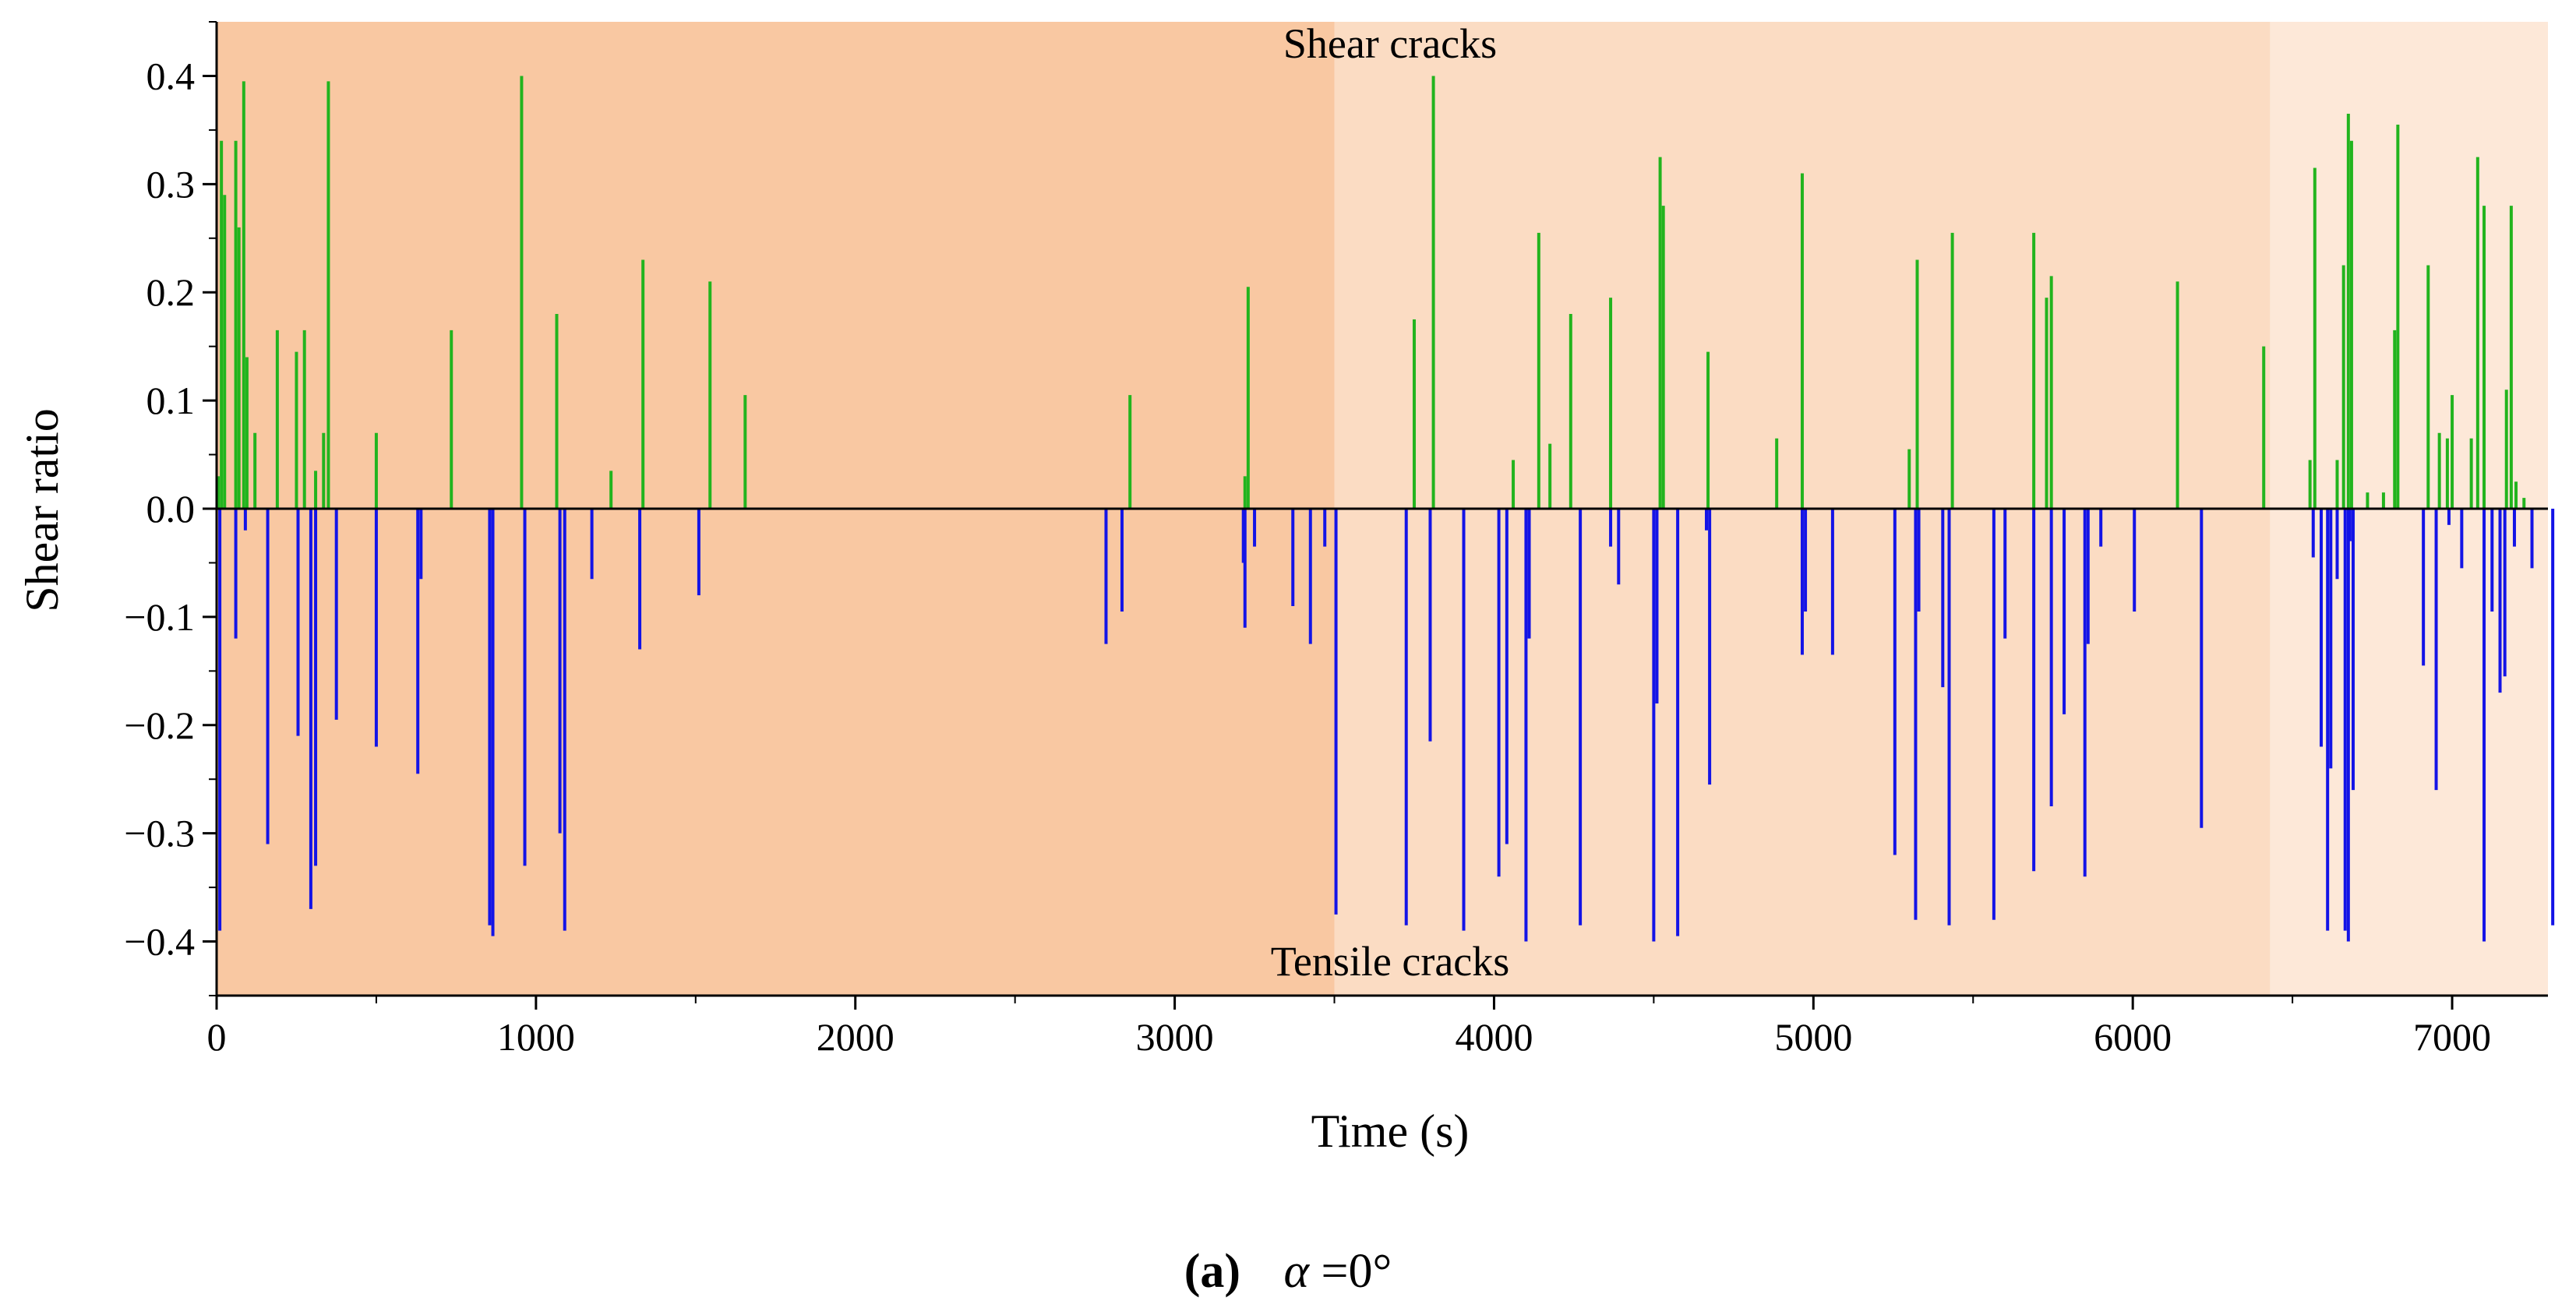 The width and height of the screenshot is (2576, 1315). What do you see at coordinates (42, 510) in the screenshot?
I see `y-axis-title: Shear ratio` at bounding box center [42, 510].